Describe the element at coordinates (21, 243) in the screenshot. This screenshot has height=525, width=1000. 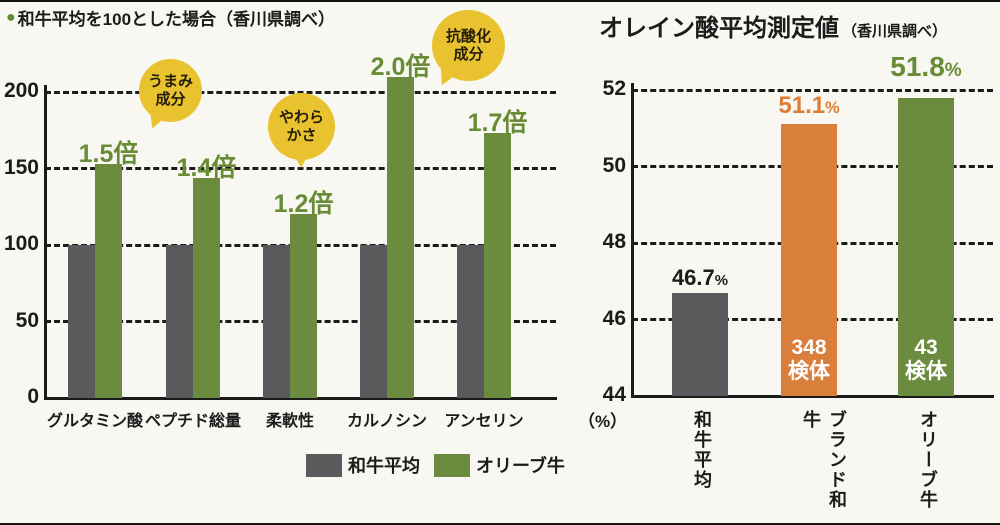
I see `y-tick-label: 100` at that location.